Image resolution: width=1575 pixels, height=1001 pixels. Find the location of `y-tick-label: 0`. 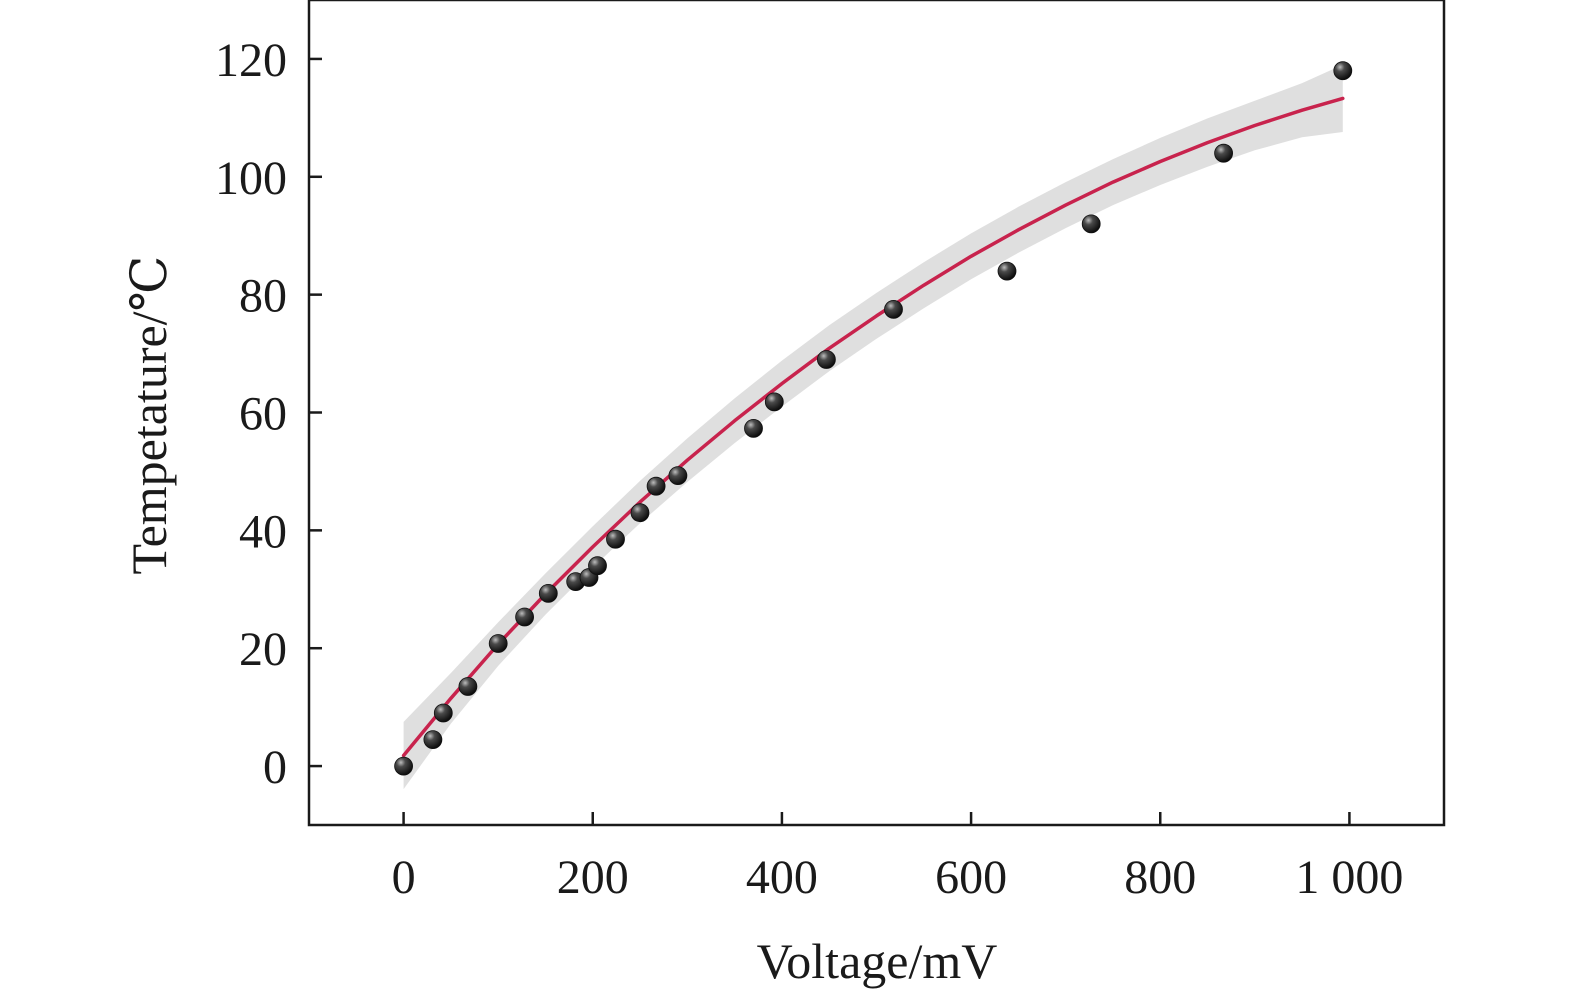

y-tick-label: 0 is located at coordinates (275, 767).